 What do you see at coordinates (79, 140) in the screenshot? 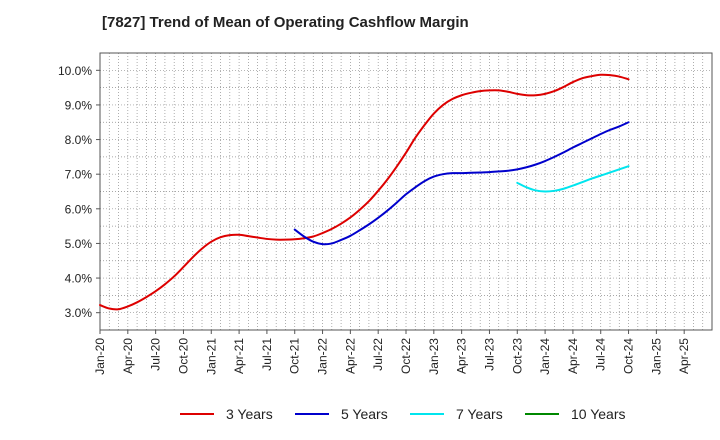
I see `y-tick-label: 8.0%` at bounding box center [79, 140].